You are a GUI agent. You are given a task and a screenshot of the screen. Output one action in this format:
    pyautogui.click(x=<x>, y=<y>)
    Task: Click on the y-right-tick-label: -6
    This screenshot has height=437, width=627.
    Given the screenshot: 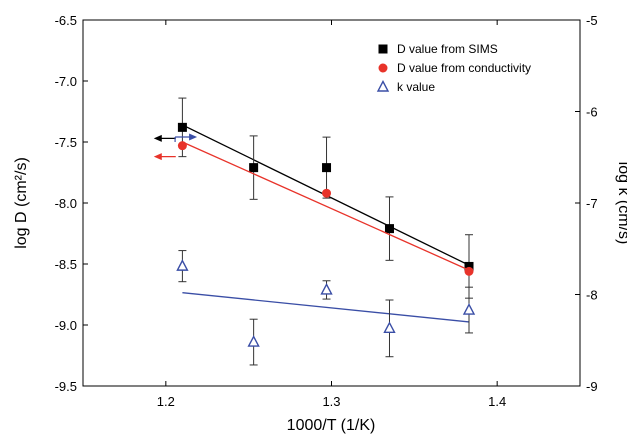 What is the action you would take?
    pyautogui.click(x=592, y=112)
    